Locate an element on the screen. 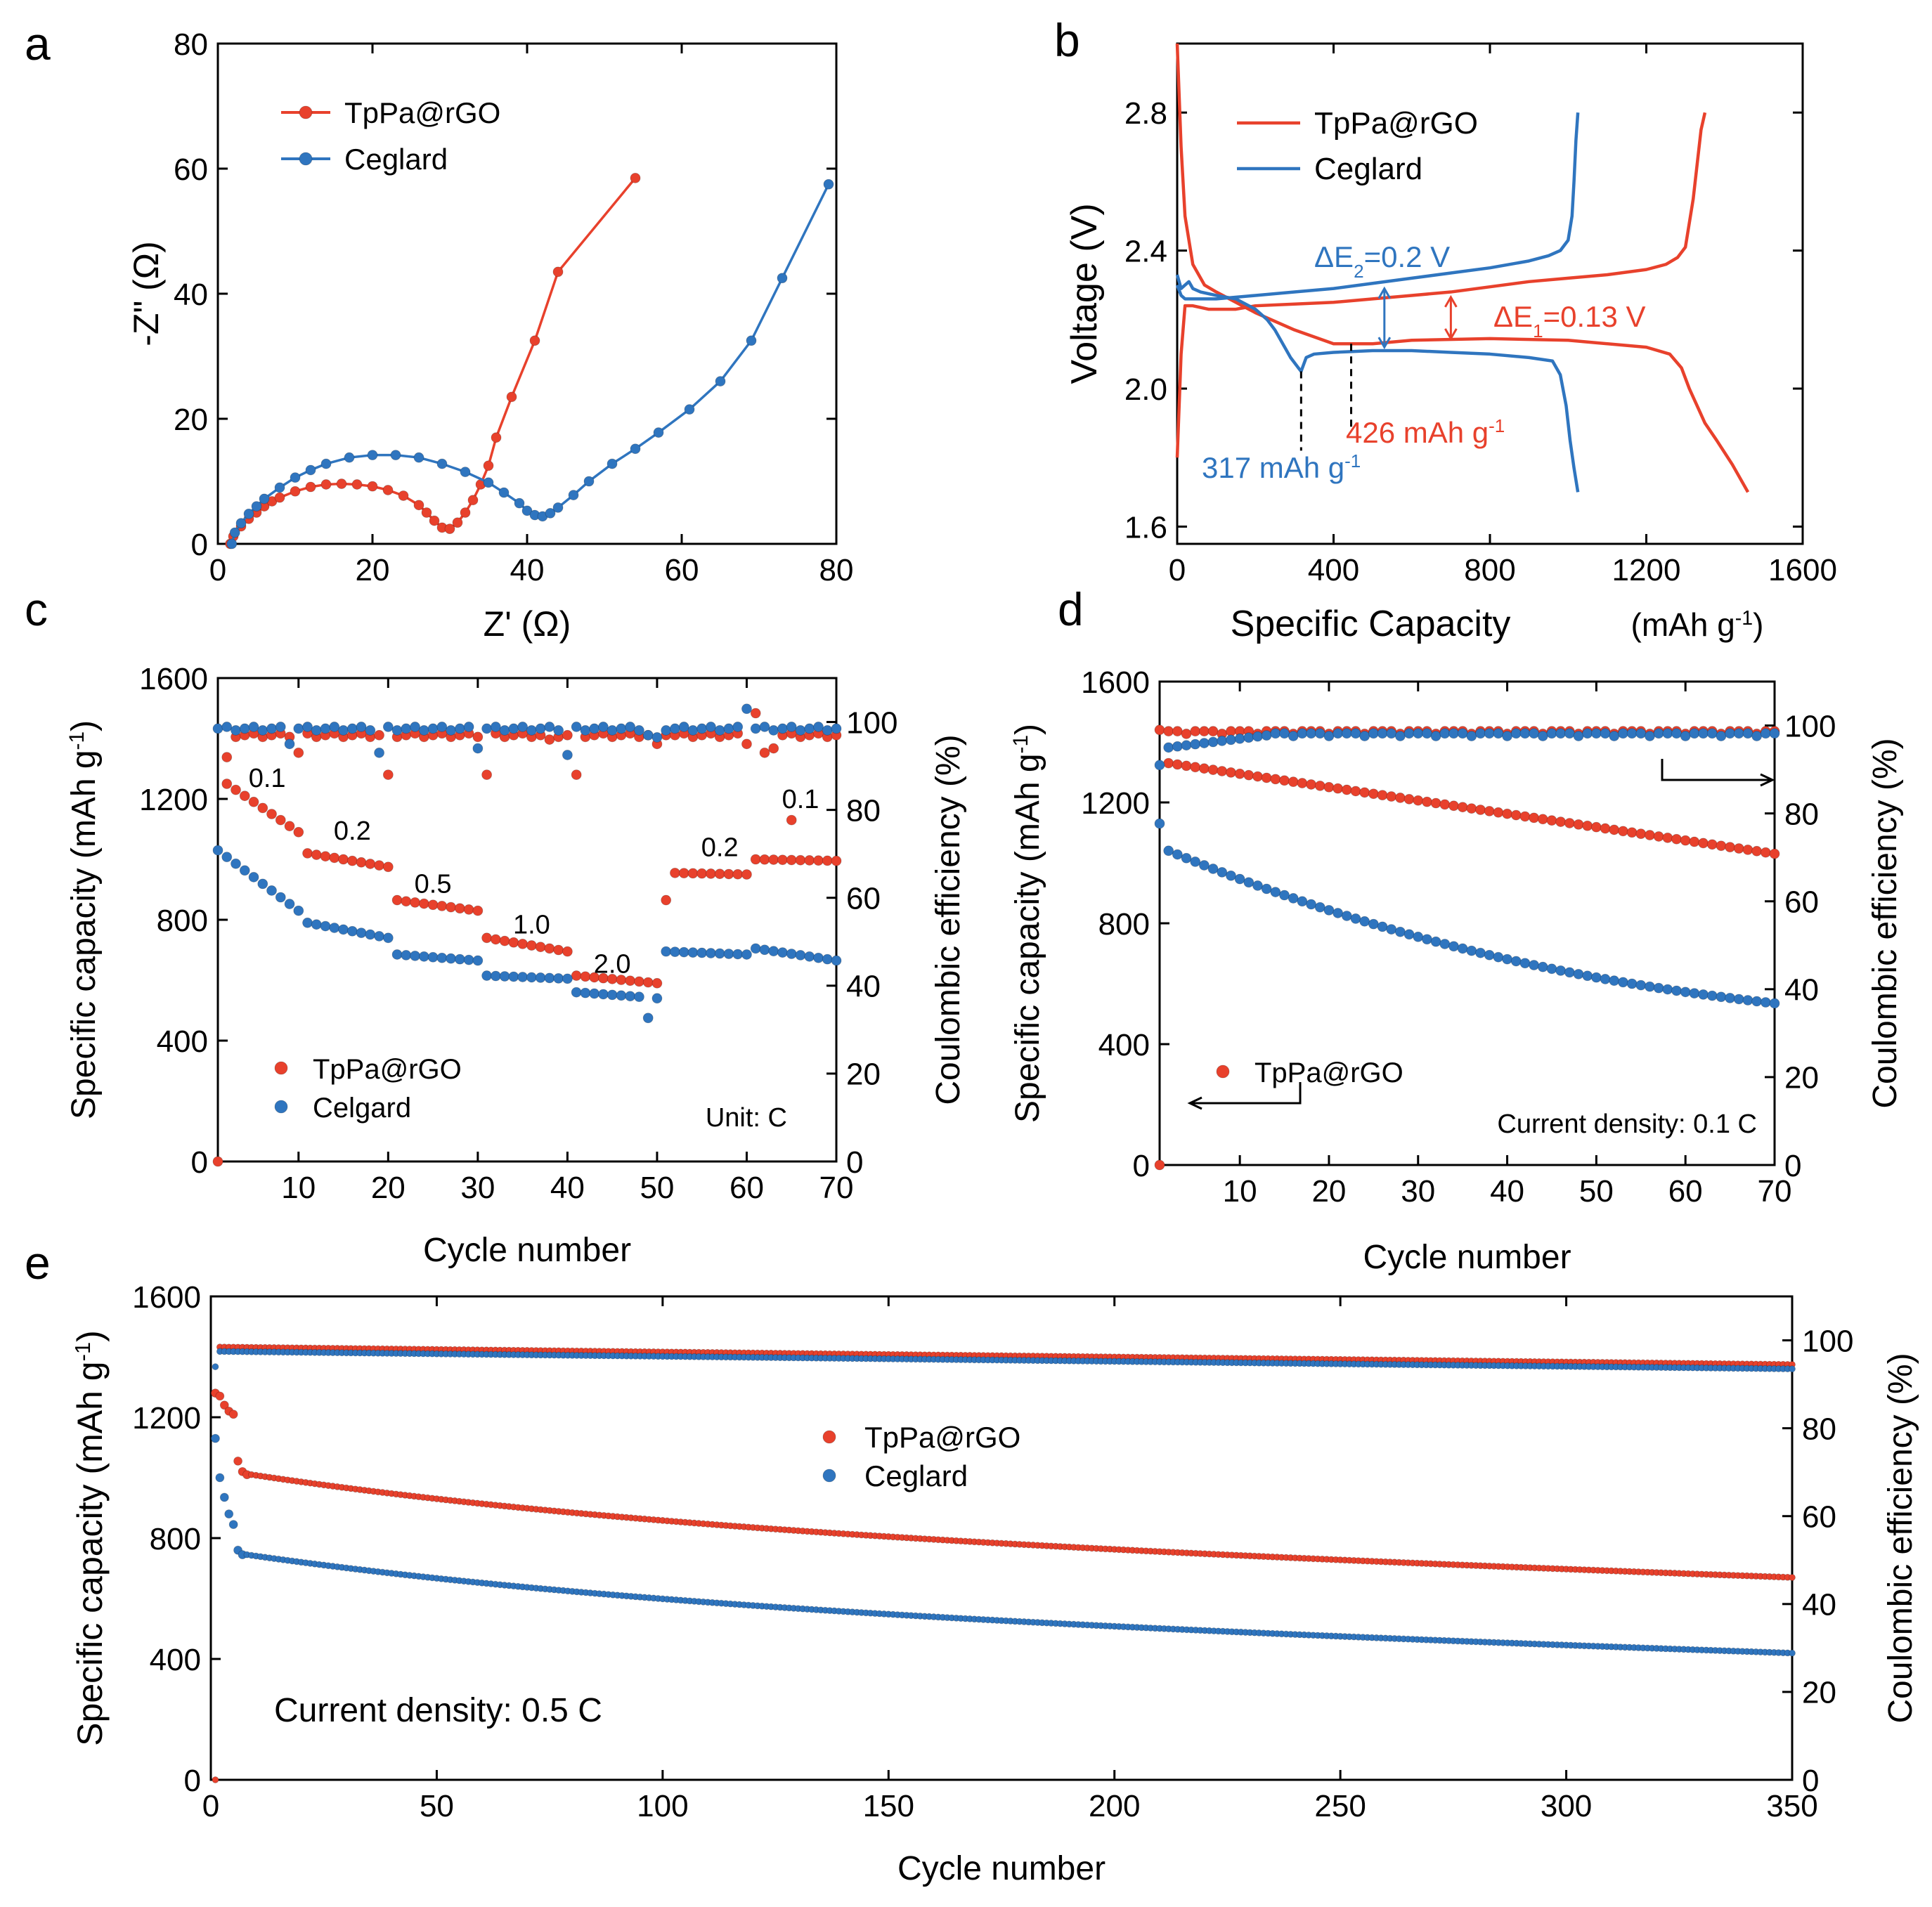  x-tick-label: 80 is located at coordinates (836, 570).